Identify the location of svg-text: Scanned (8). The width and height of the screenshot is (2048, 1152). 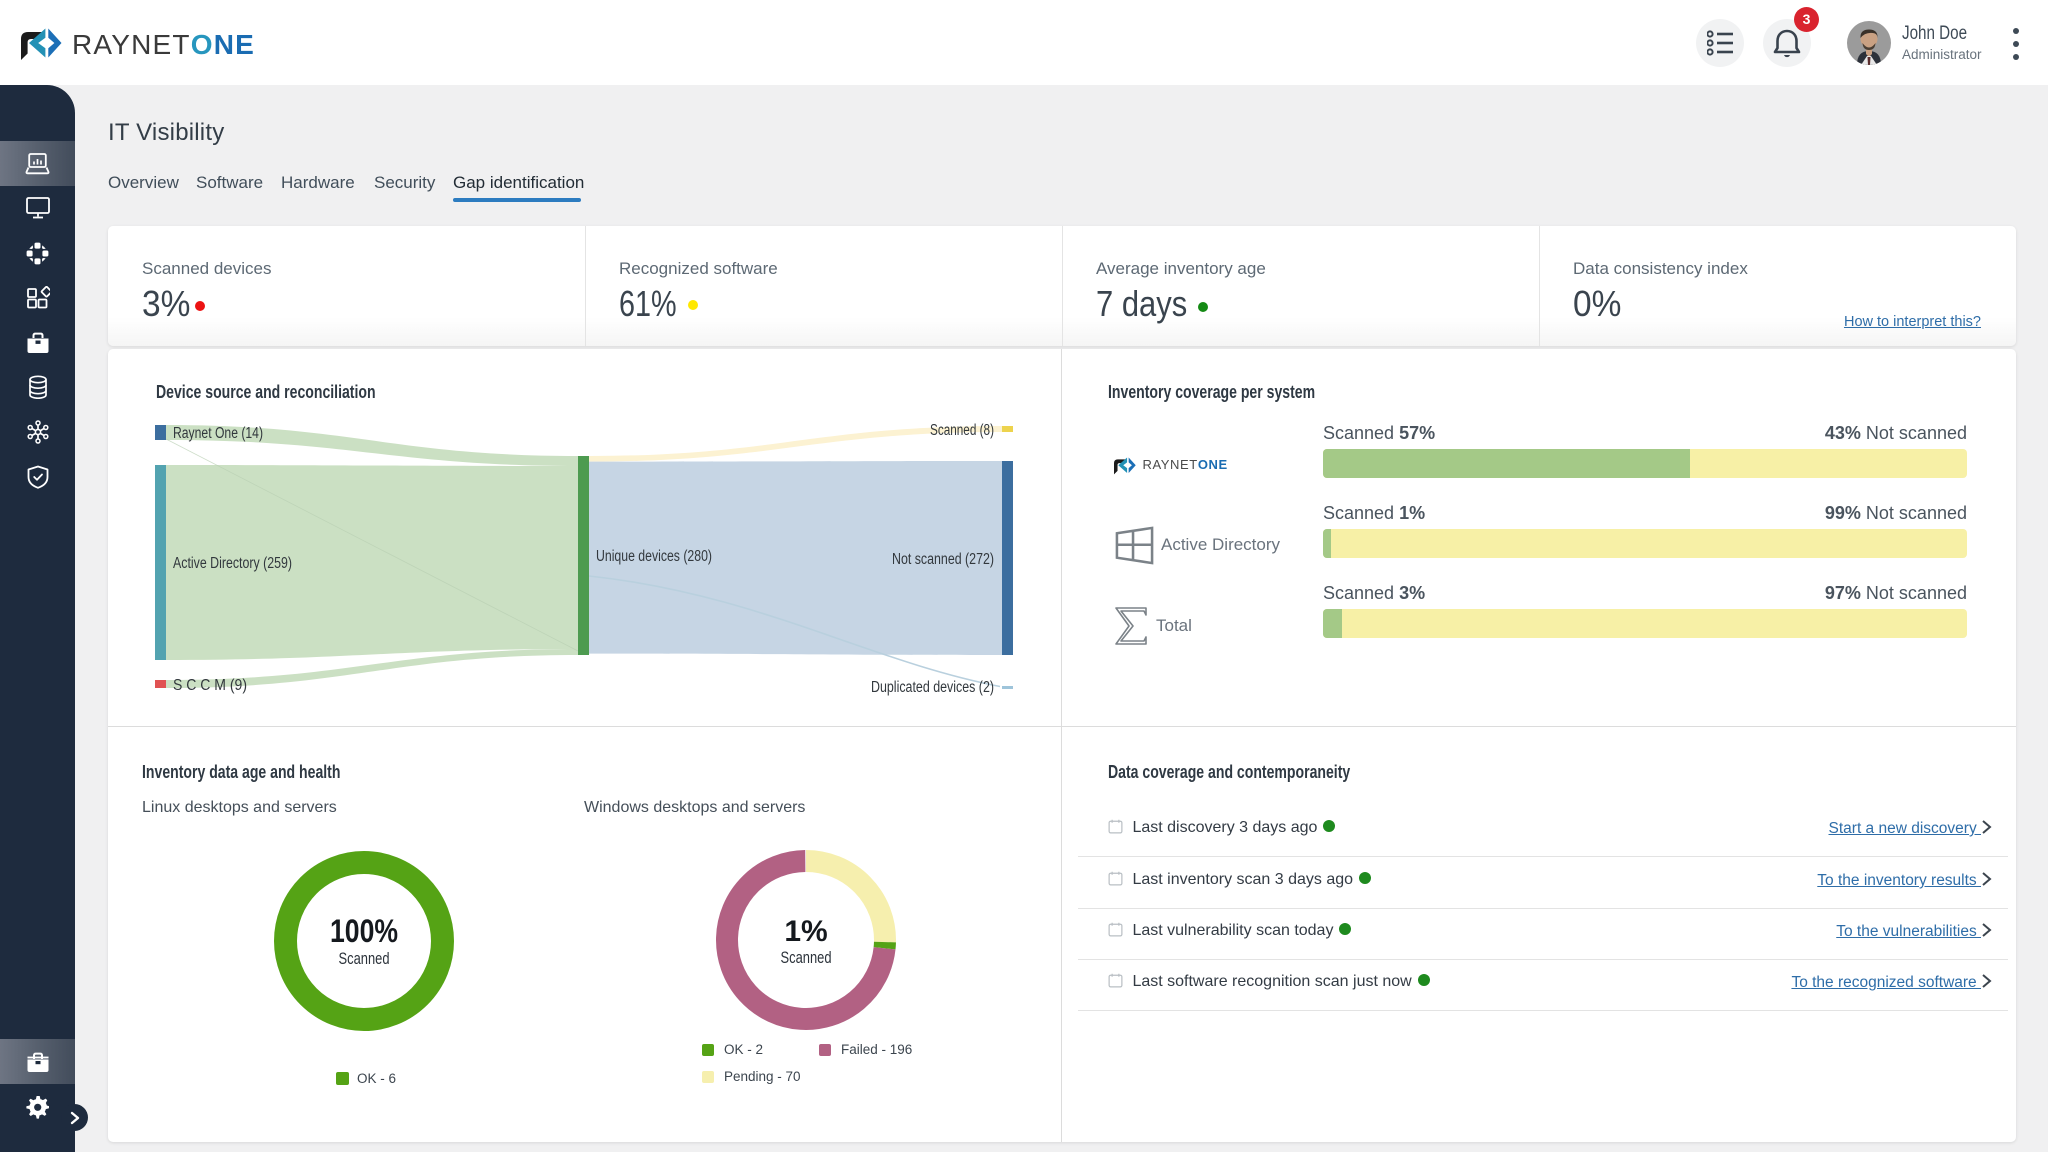
(962, 430).